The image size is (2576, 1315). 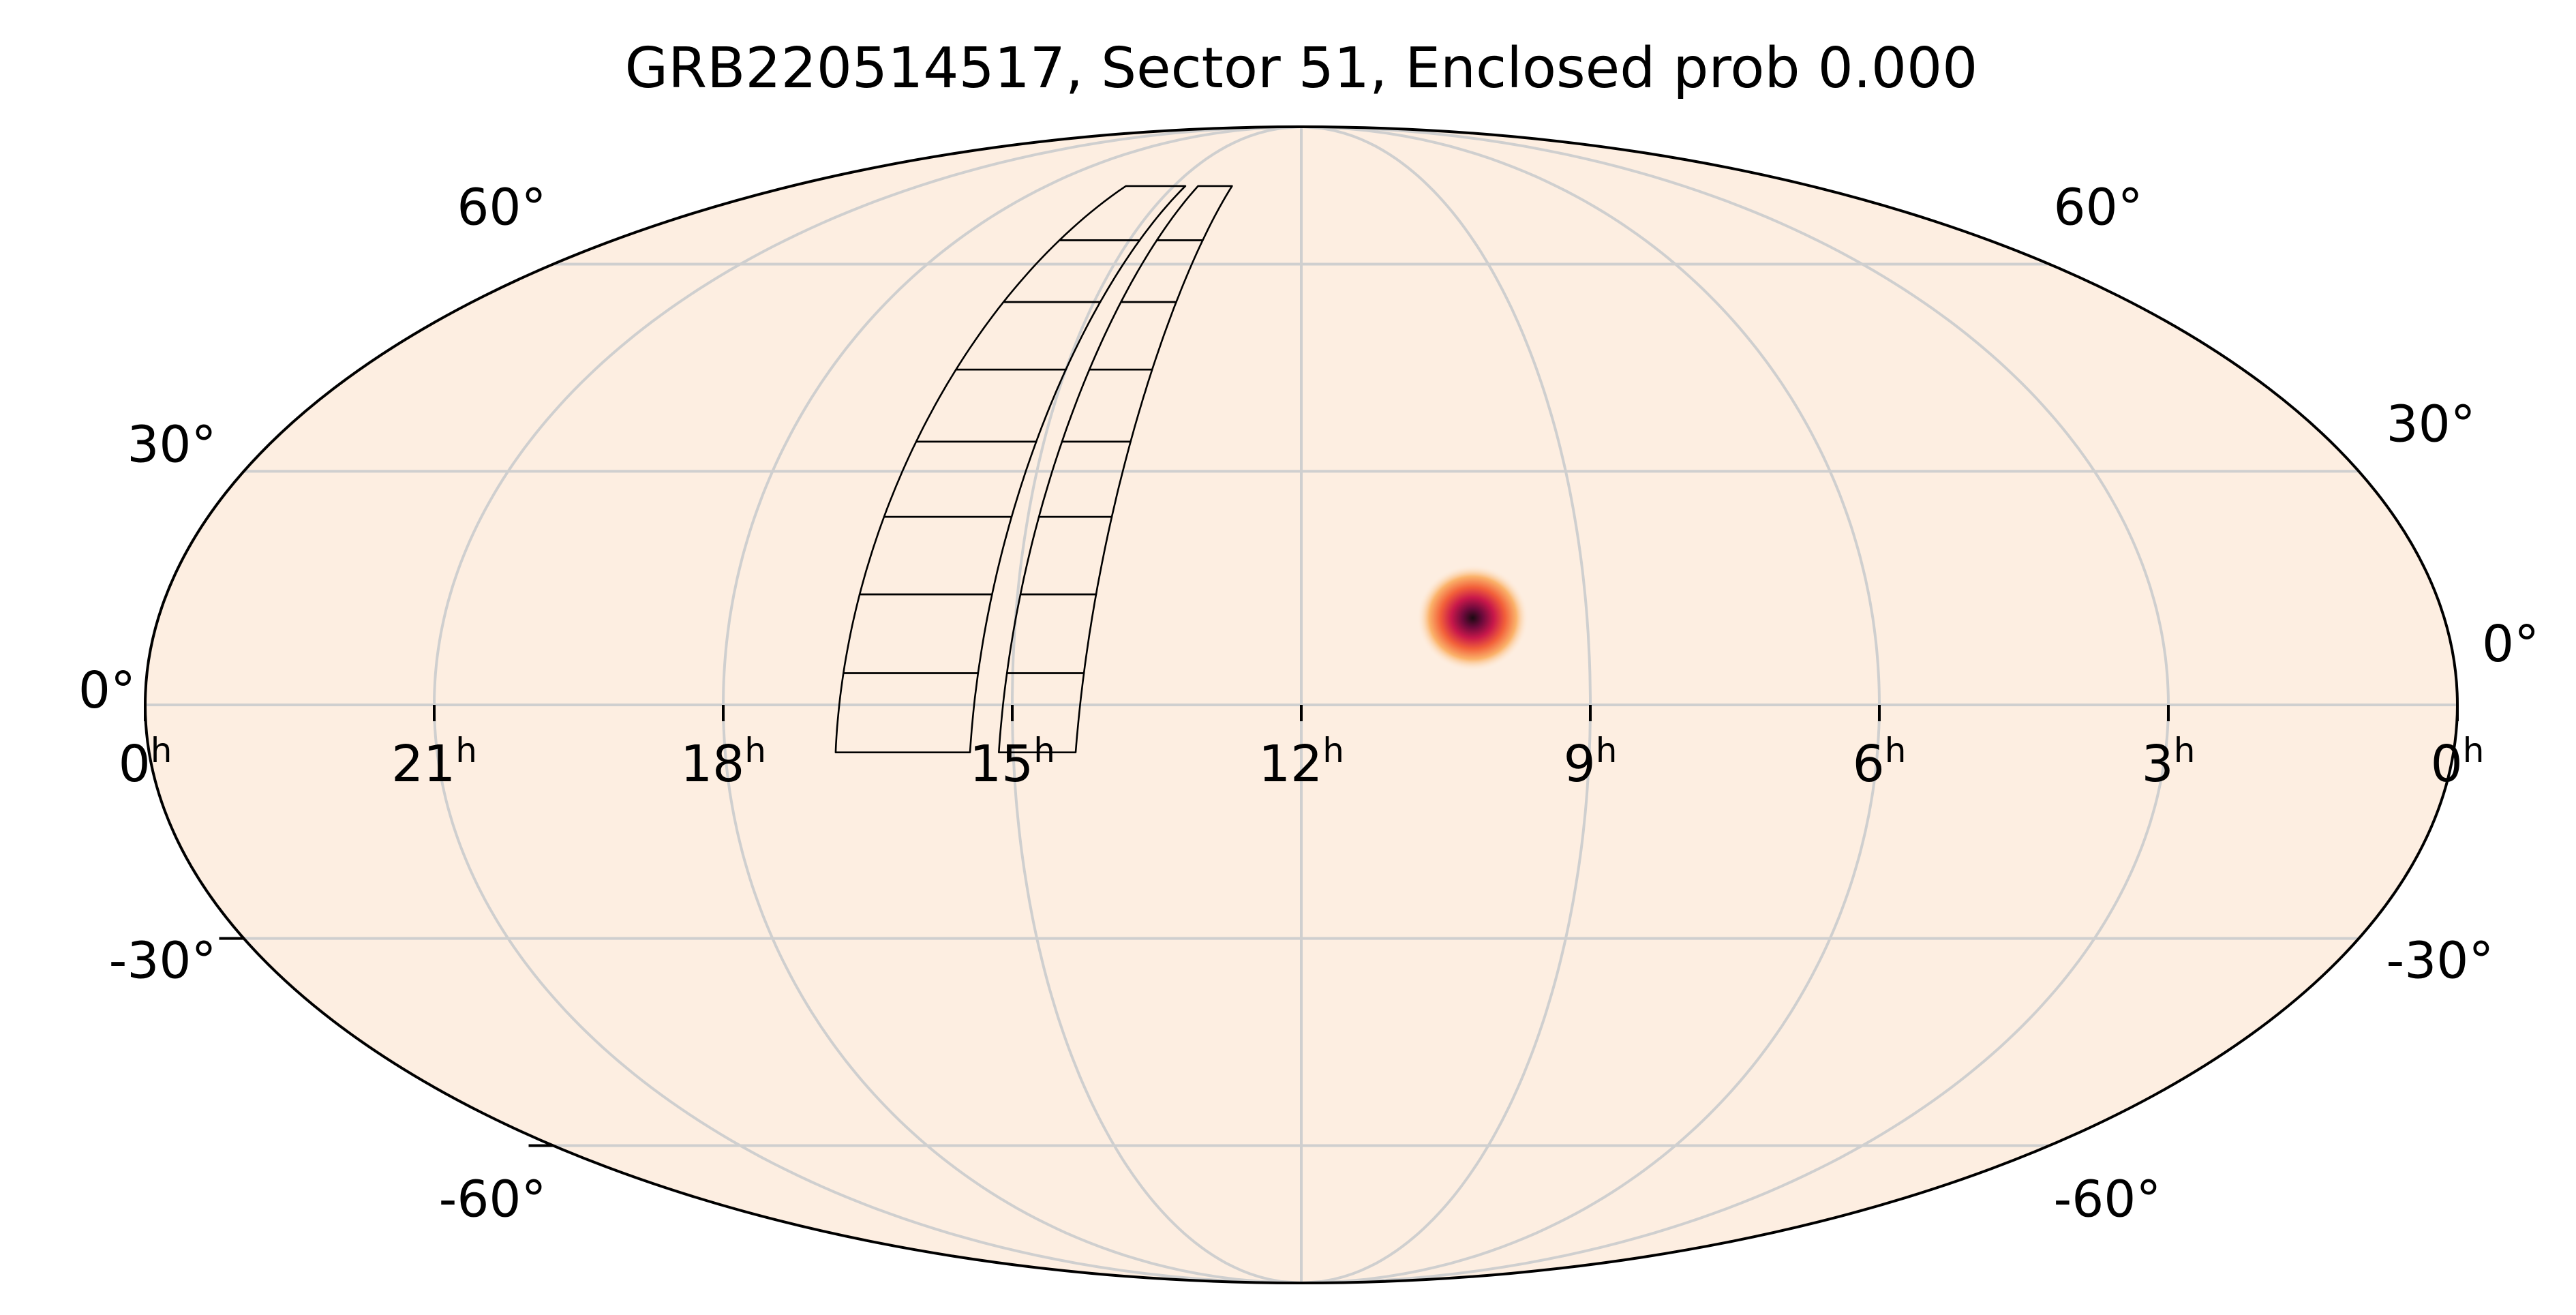 I want to click on probability-map, so click(x=1472, y=617).